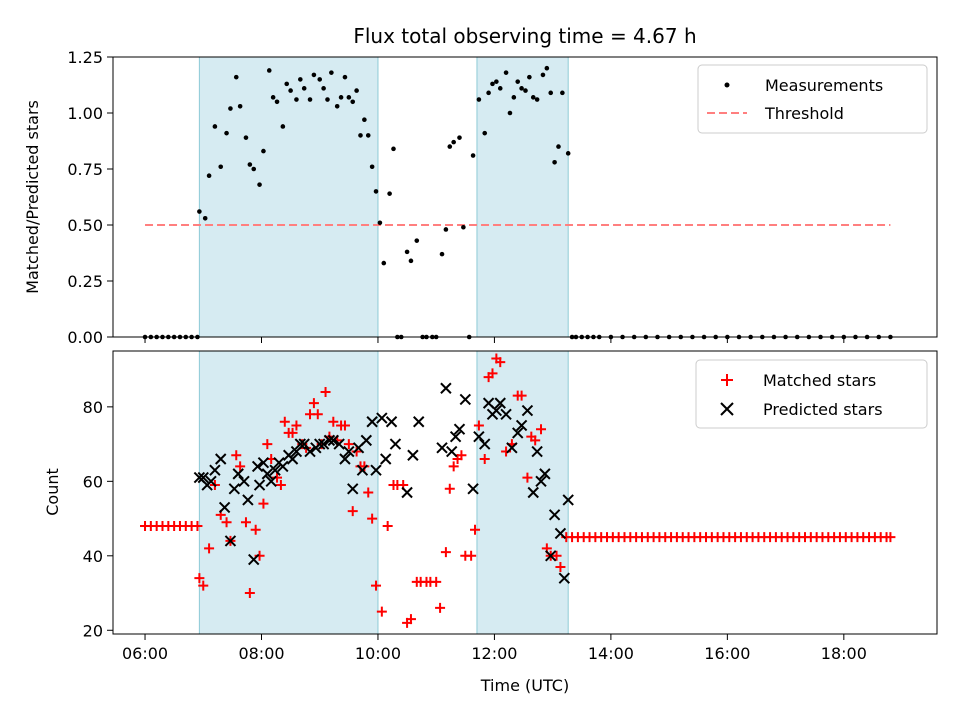 Image resolution: width=960 pixels, height=724 pixels. What do you see at coordinates (812, 99) in the screenshot?
I see `top-legend-box` at bounding box center [812, 99].